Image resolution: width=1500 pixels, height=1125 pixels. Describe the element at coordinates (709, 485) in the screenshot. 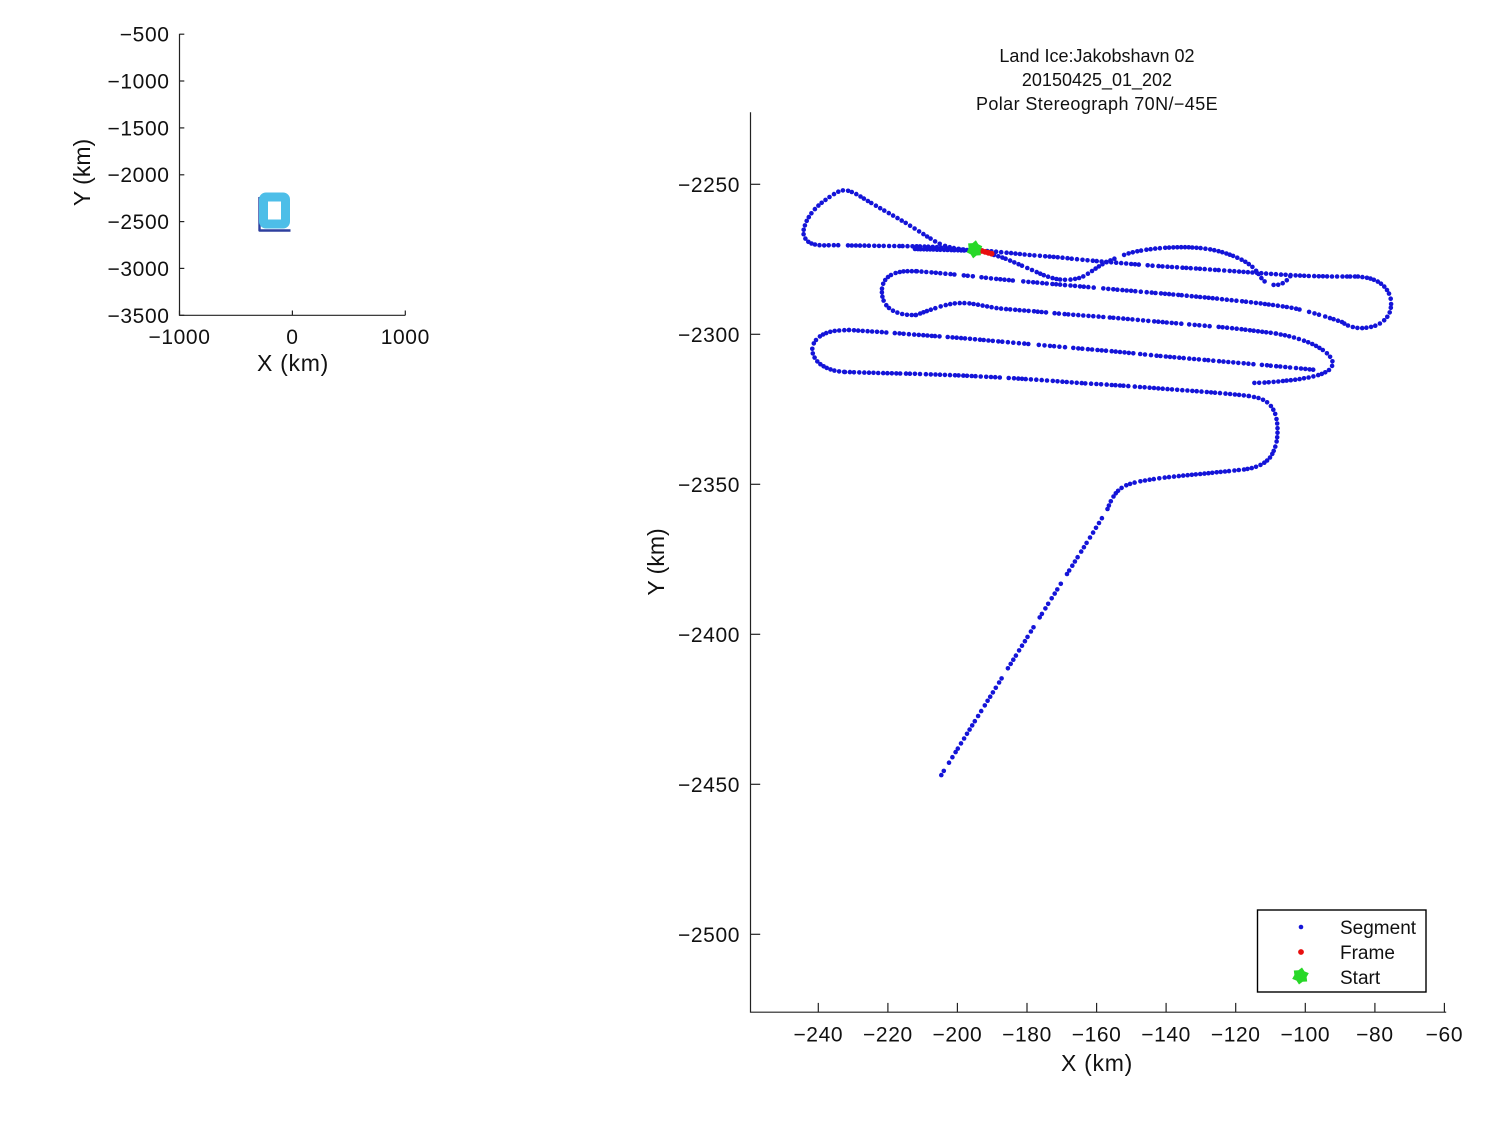

I see `svg-text: −2350` at that location.